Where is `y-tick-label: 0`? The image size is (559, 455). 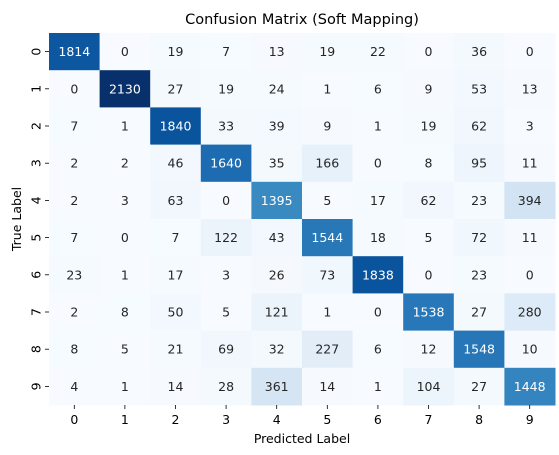 y-tick-label: 0 is located at coordinates (36, 52).